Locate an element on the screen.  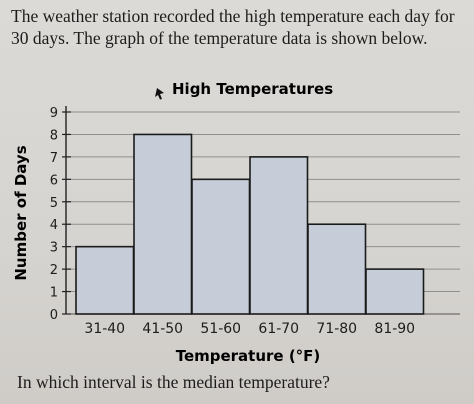
chart-title: High Temperatures is located at coordinates (252, 89).